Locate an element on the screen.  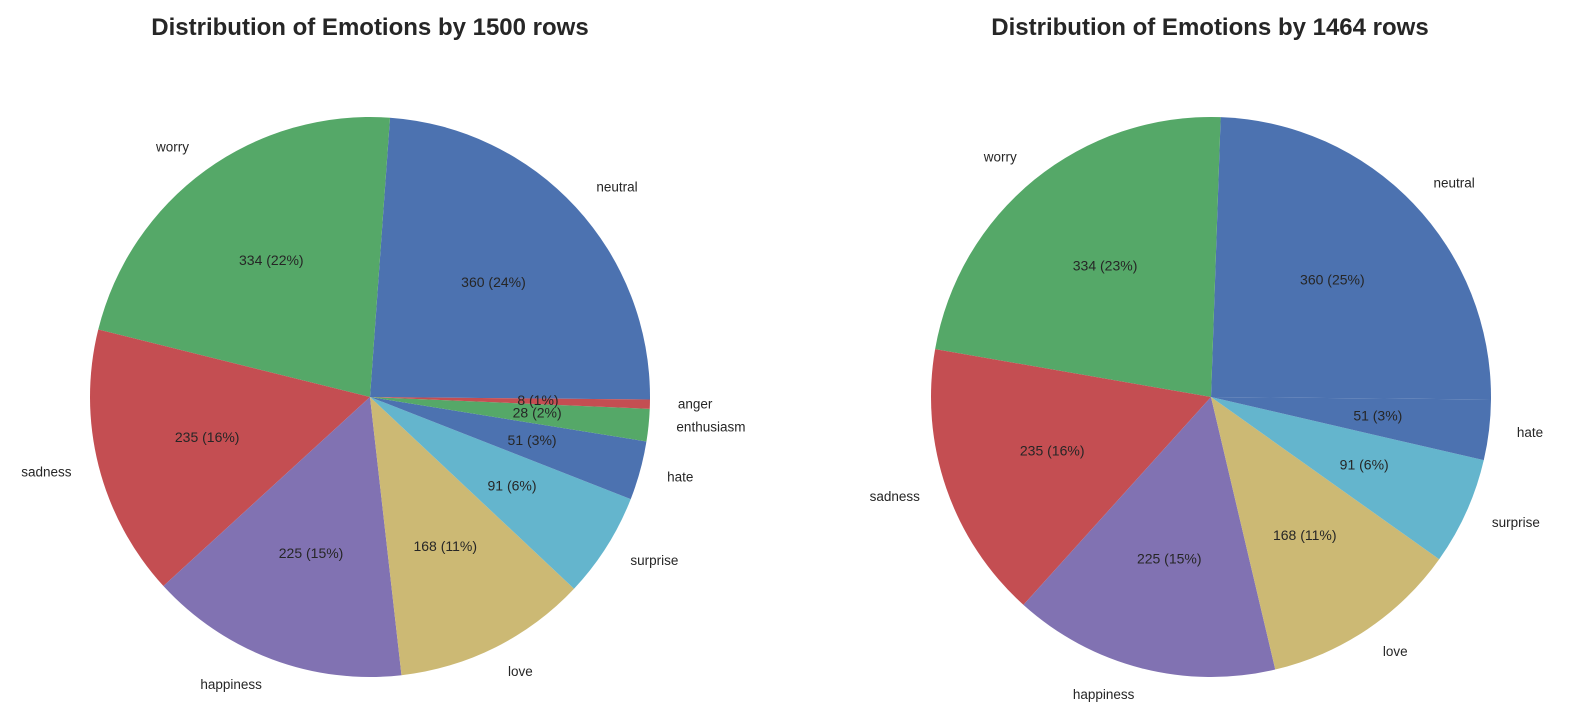
chart-title: Distribution of Emotions by 1464 rows is located at coordinates (1210, 27).